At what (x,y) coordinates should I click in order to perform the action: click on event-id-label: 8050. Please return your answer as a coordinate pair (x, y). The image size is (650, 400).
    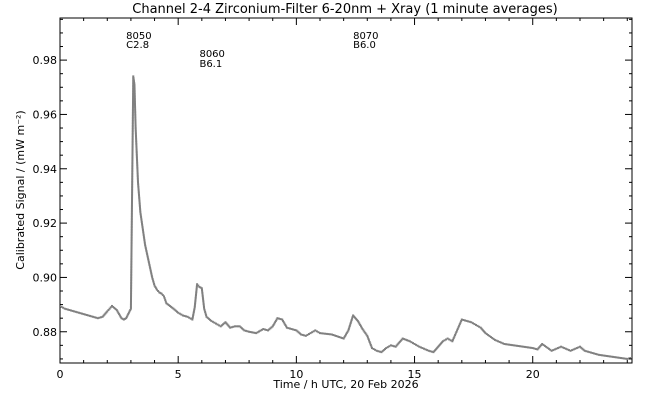
    Looking at the image, I should click on (138, 36).